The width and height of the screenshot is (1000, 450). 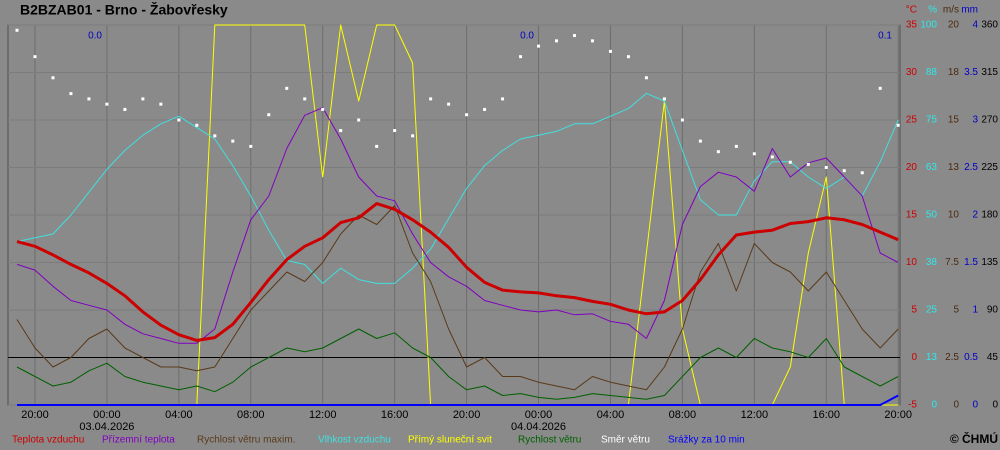 I want to click on y-tick-label: 1, so click(x=975, y=310).